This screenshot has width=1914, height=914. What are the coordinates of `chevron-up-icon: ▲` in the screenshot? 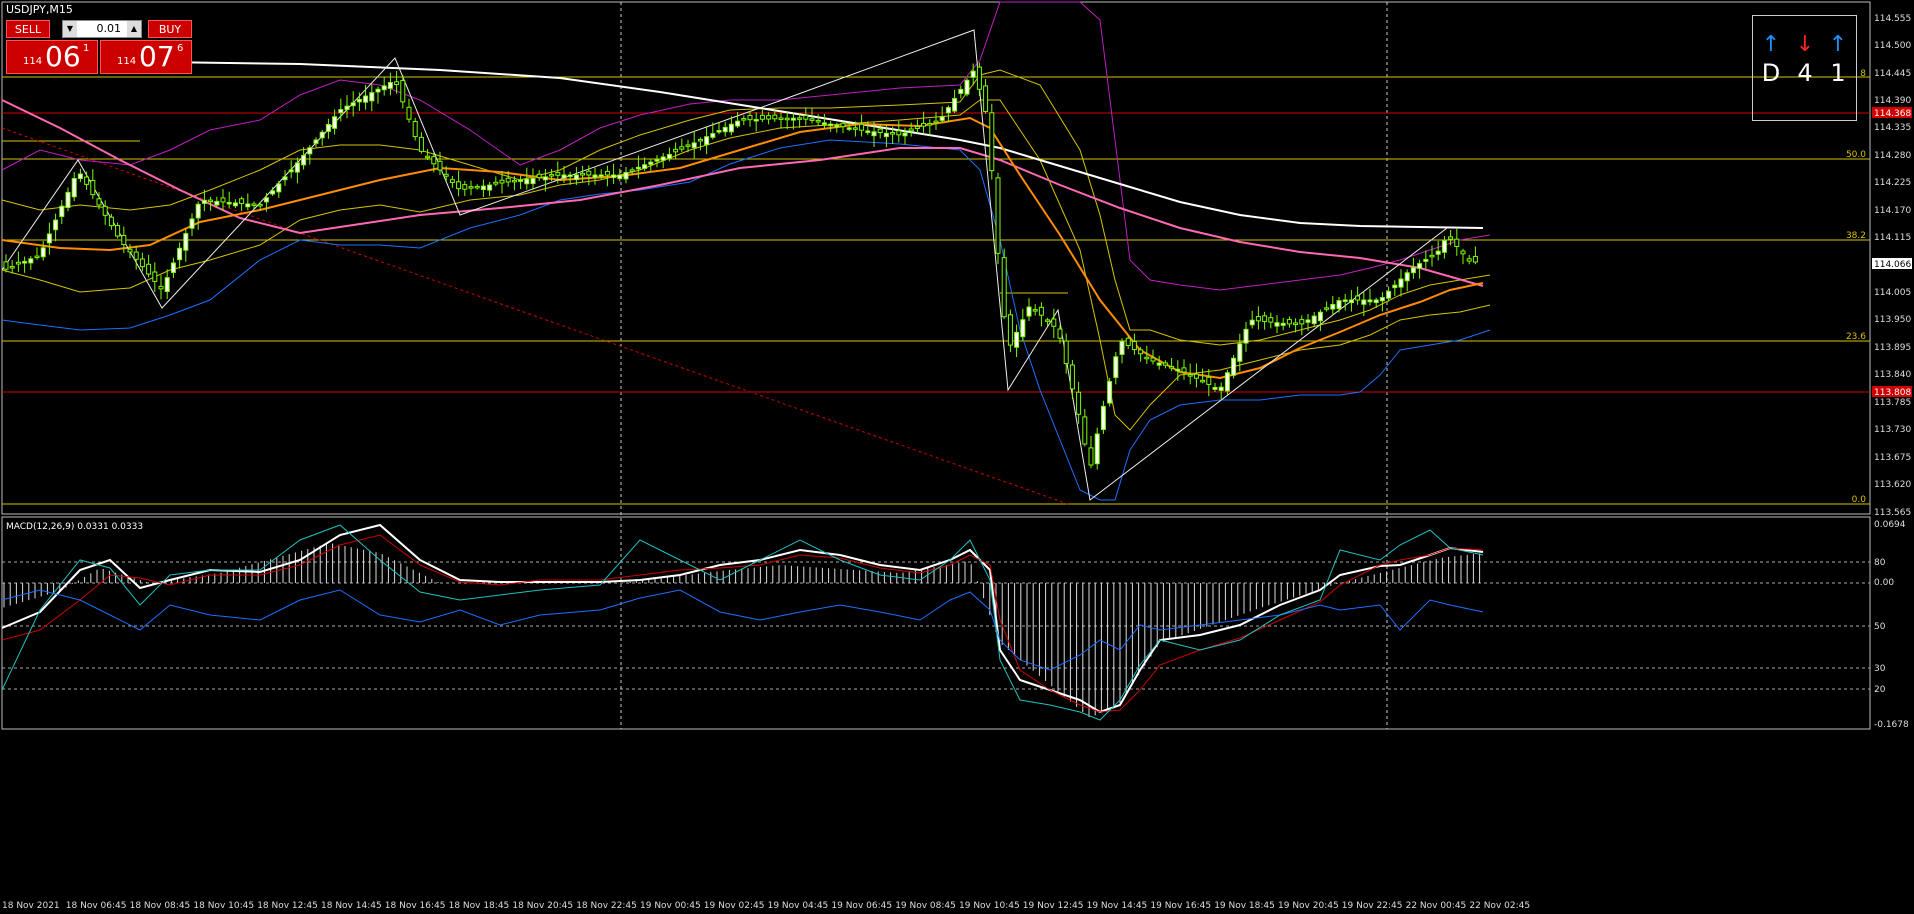 It's located at (134, 29).